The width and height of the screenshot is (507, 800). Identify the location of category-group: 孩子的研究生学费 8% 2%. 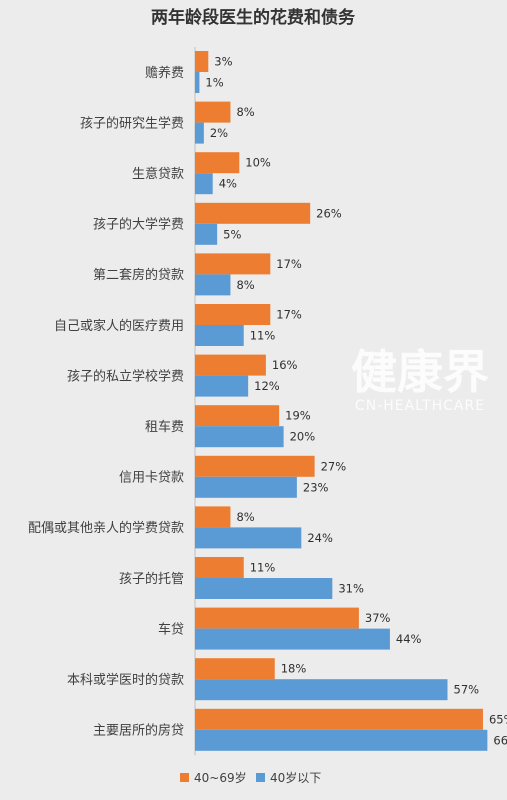
(167, 122).